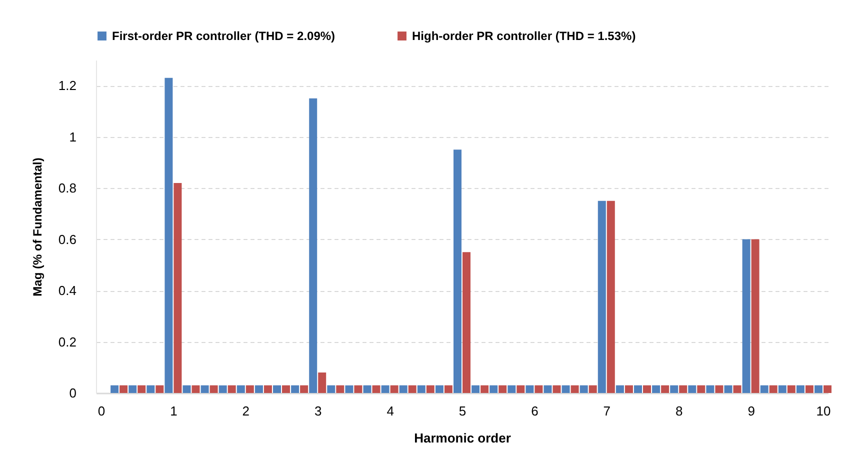 The image size is (853, 471). I want to click on x-tick-label: 2, so click(246, 411).